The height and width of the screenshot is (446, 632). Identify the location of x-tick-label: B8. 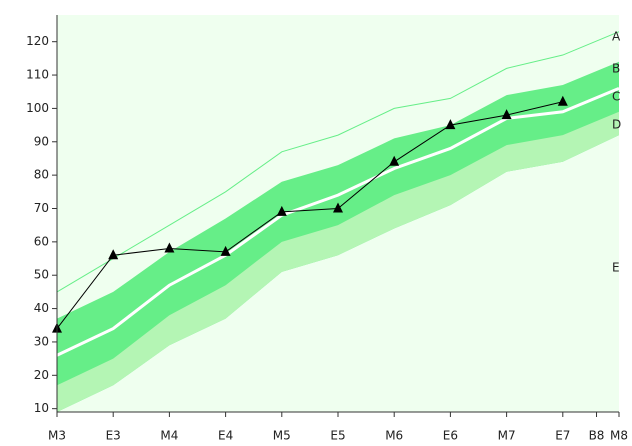
(597, 436).